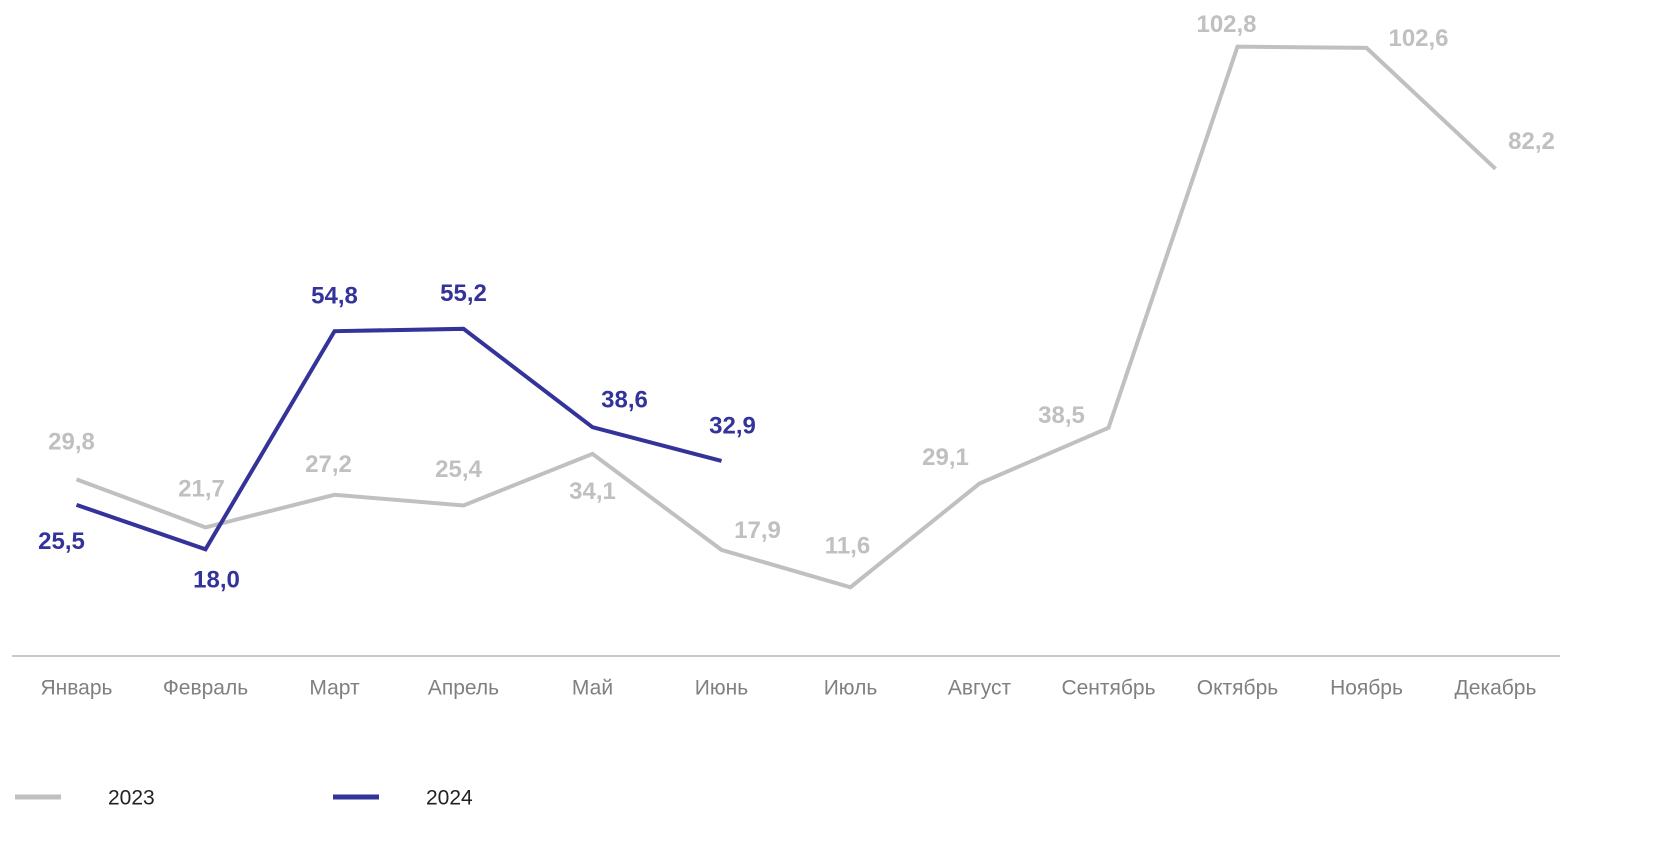 The width and height of the screenshot is (1662, 855). What do you see at coordinates (1108, 688) in the screenshot?
I see `x-tick-label: Сентябрь` at bounding box center [1108, 688].